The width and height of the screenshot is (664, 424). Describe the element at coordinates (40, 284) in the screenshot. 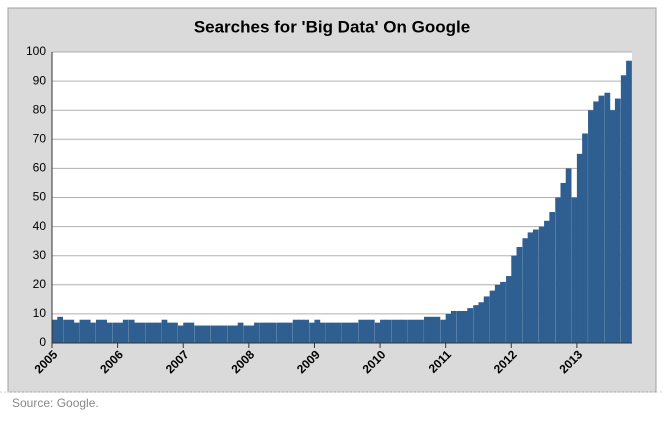

I see `y-tick-label: 20` at that location.